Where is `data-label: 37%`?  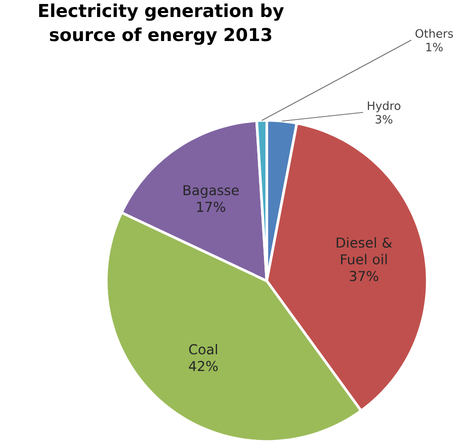
data-label: 37% is located at coordinates (364, 276).